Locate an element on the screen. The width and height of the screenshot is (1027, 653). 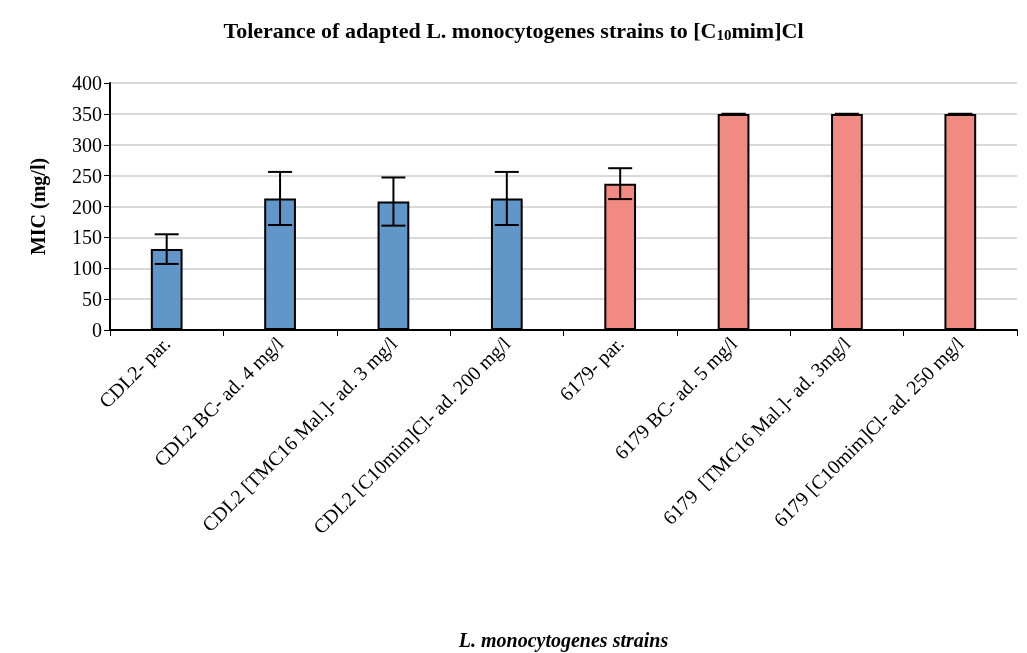
y-axis-title: MIC (mg/l) is located at coordinates (38, 206).